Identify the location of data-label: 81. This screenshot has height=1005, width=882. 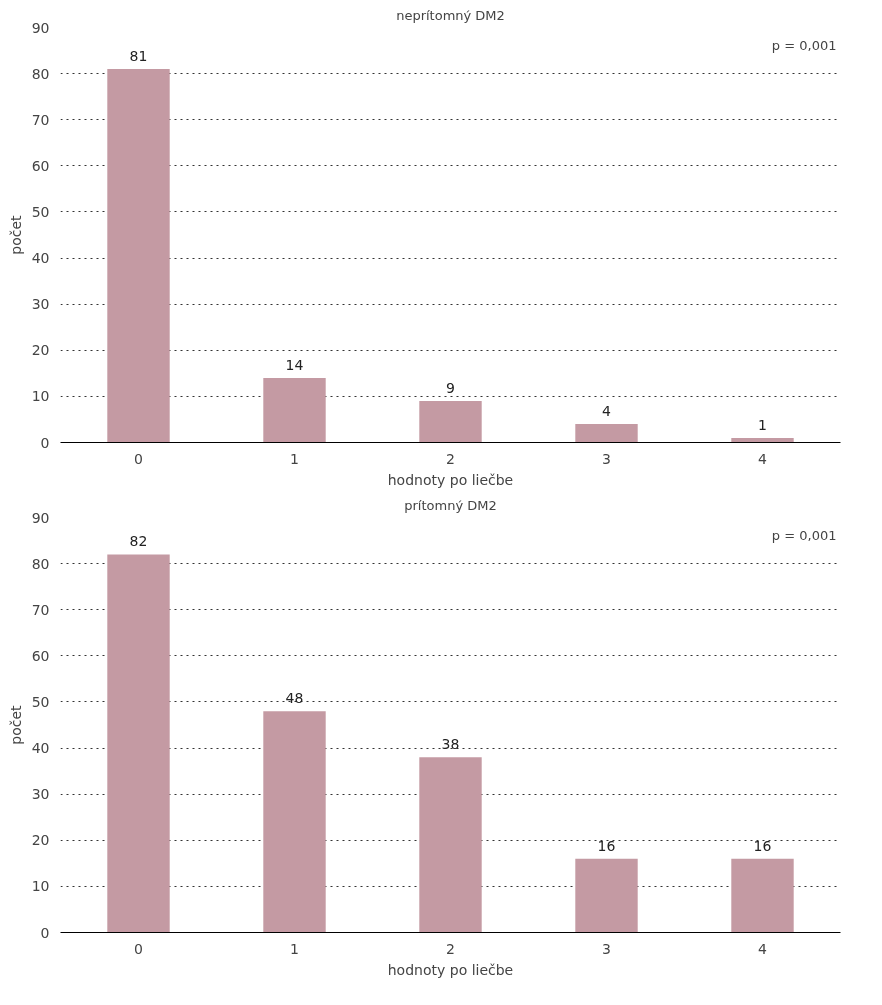
(138, 56).